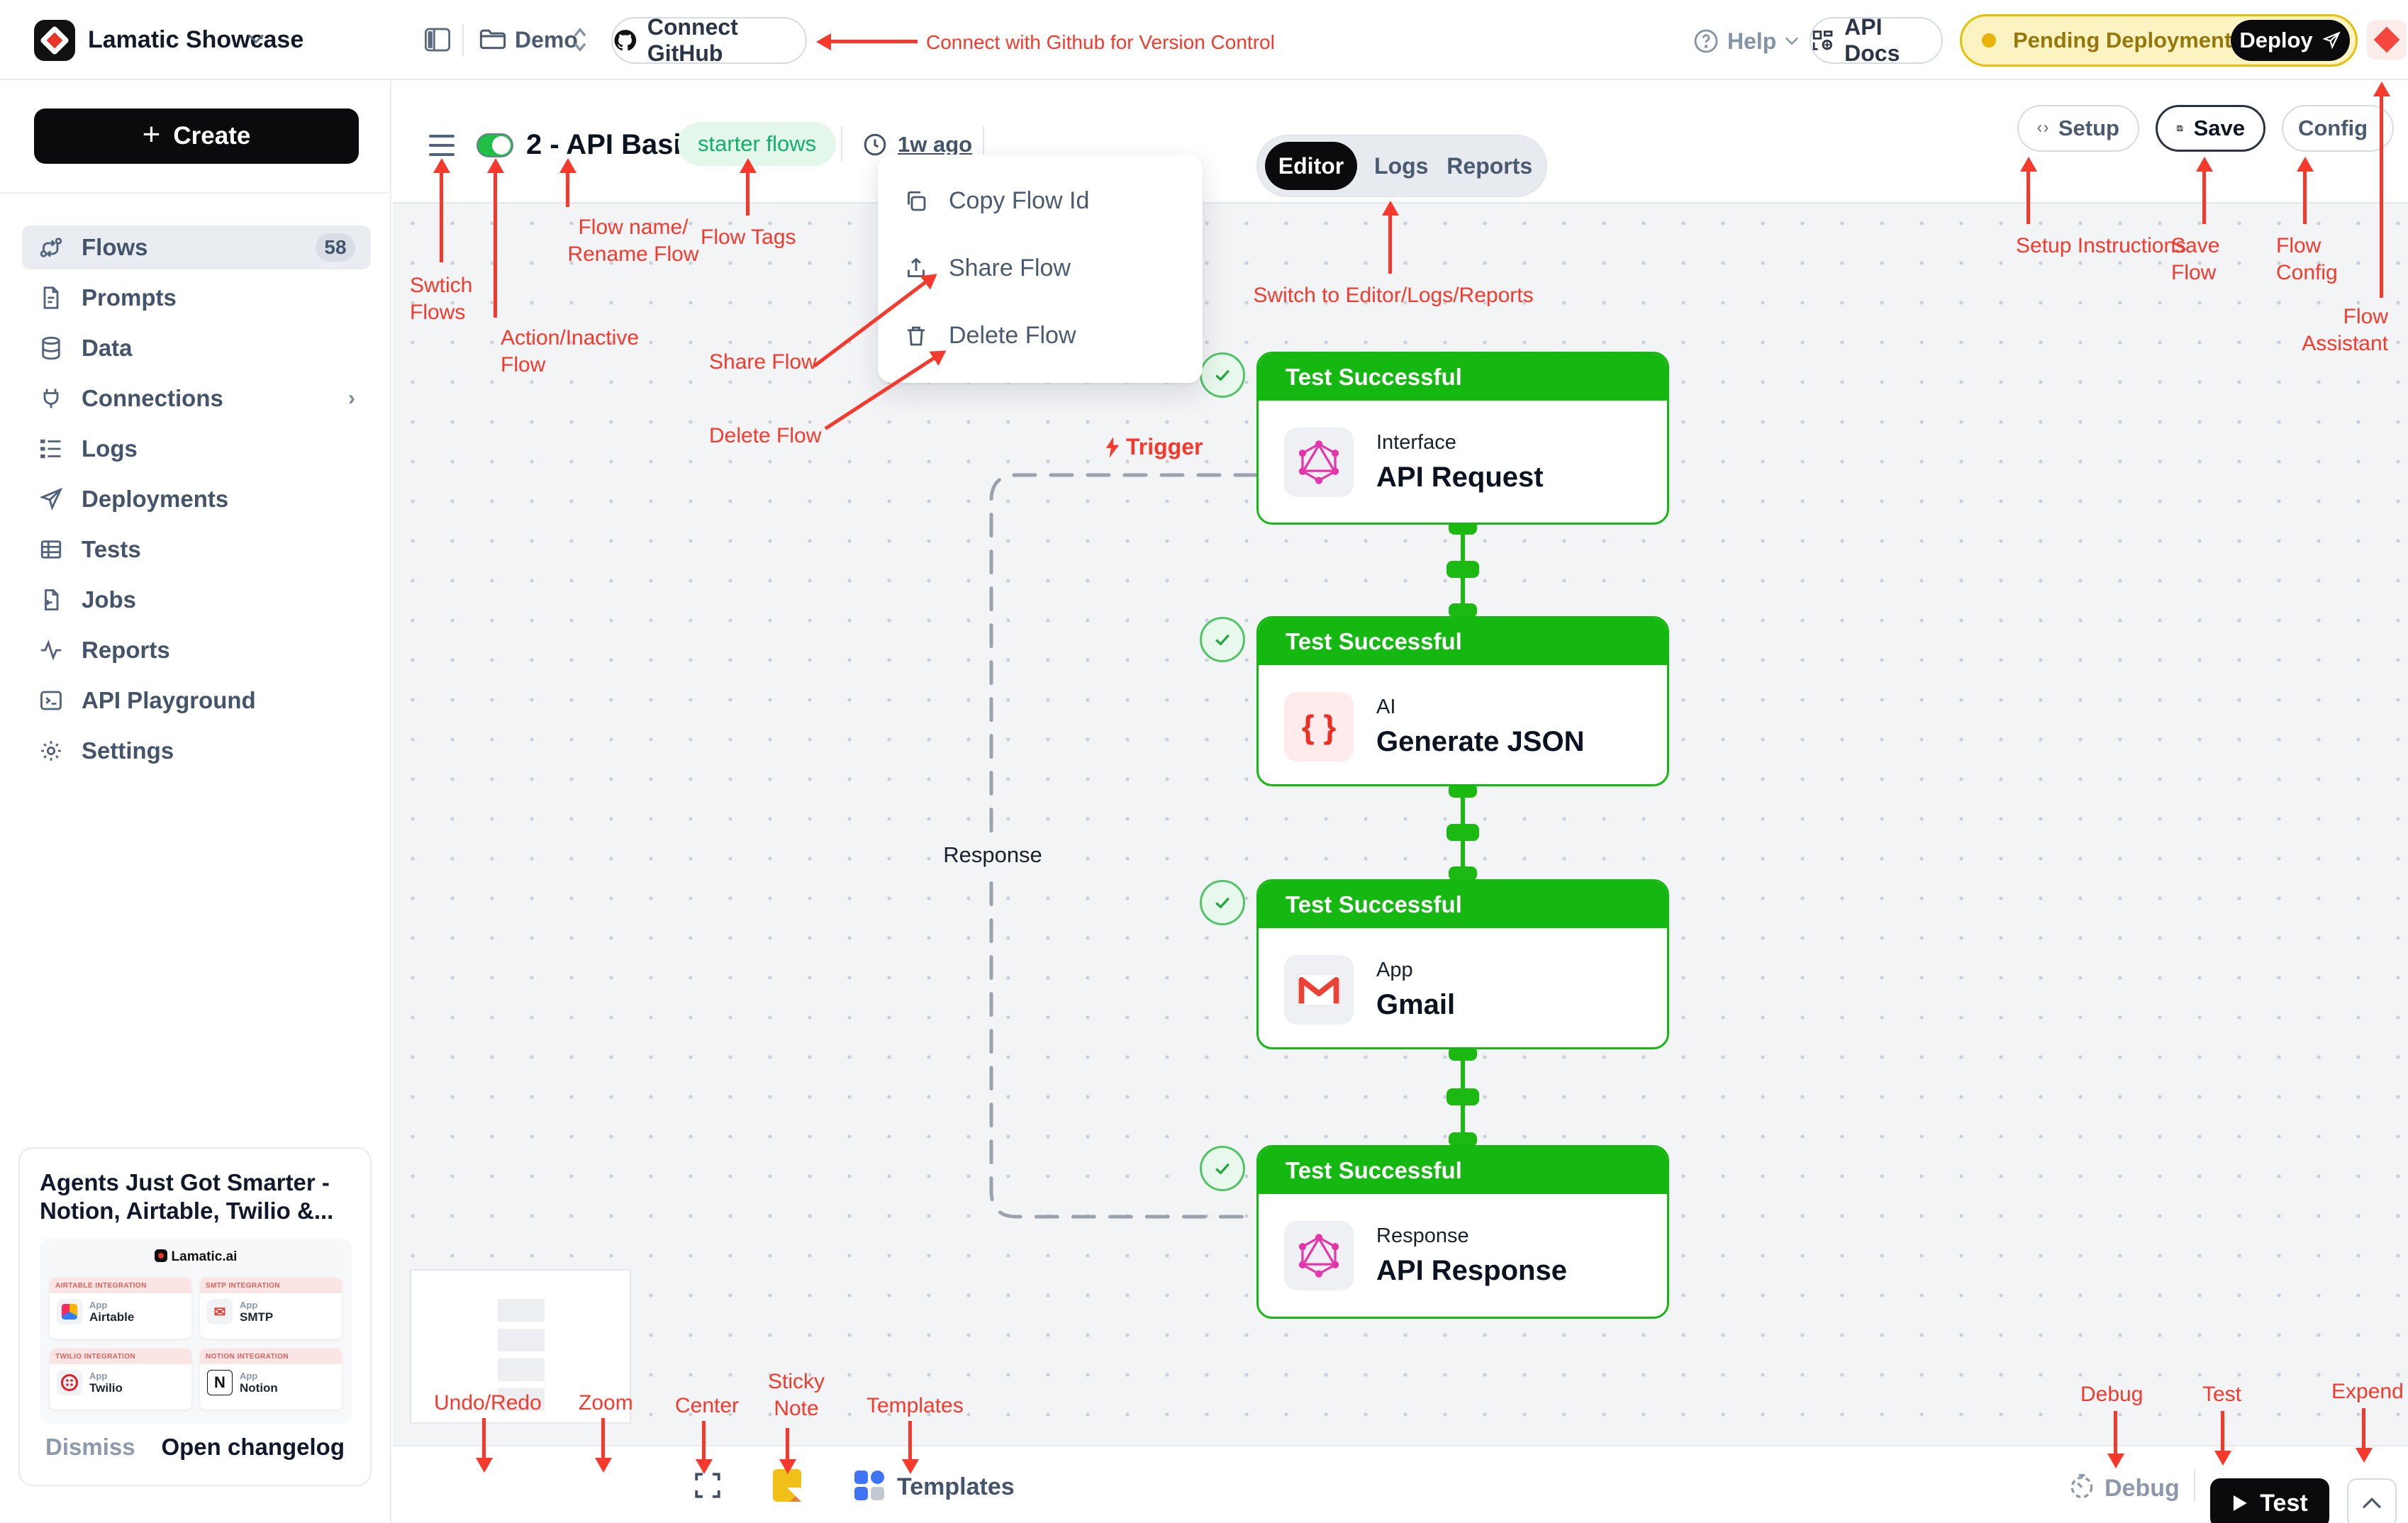 Image resolution: width=2408 pixels, height=1523 pixels. What do you see at coordinates (196, 650) in the screenshot?
I see `sidebar-item-reports: Reports` at bounding box center [196, 650].